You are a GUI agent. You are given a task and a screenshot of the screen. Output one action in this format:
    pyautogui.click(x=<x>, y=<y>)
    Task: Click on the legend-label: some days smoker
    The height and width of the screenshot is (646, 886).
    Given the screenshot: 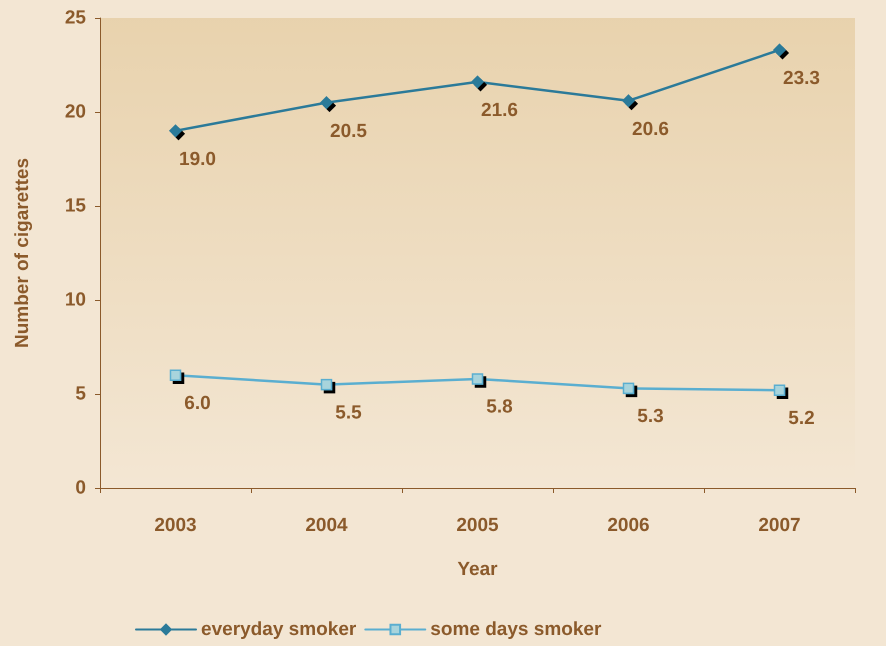 What is the action you would take?
    pyautogui.click(x=516, y=629)
    